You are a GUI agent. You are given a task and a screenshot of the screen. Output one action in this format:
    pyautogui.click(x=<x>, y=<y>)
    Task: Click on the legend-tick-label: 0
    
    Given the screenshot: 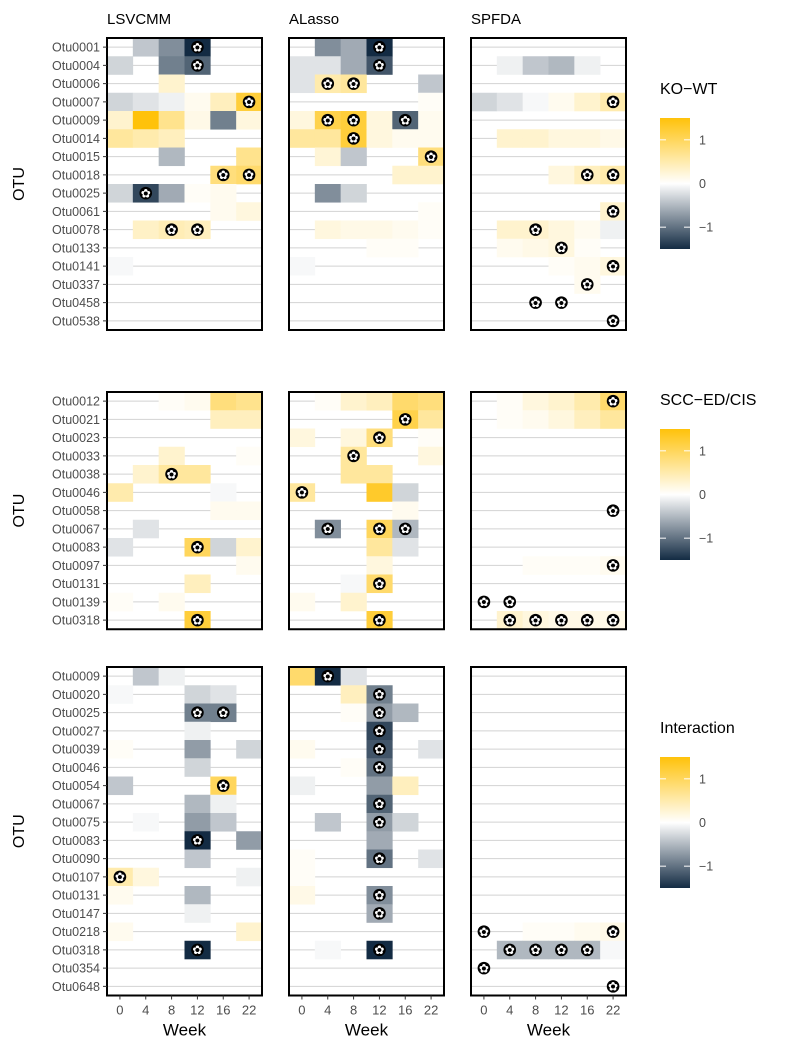 What is the action you would take?
    pyautogui.click(x=702, y=823)
    